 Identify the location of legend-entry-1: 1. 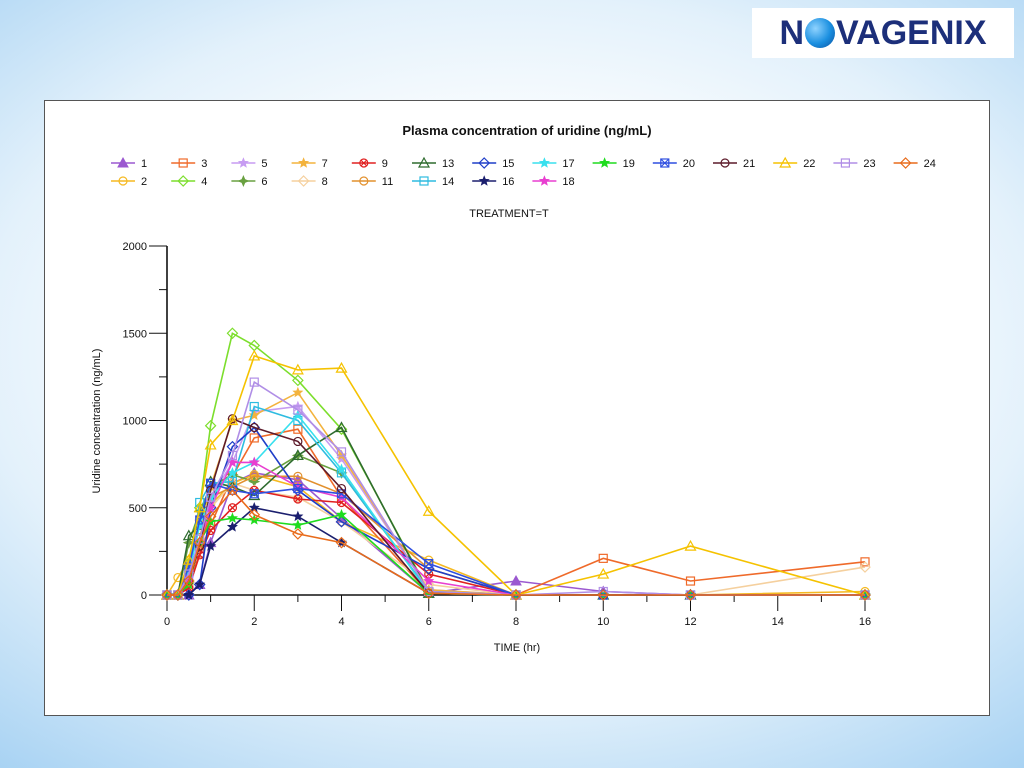
(129, 163).